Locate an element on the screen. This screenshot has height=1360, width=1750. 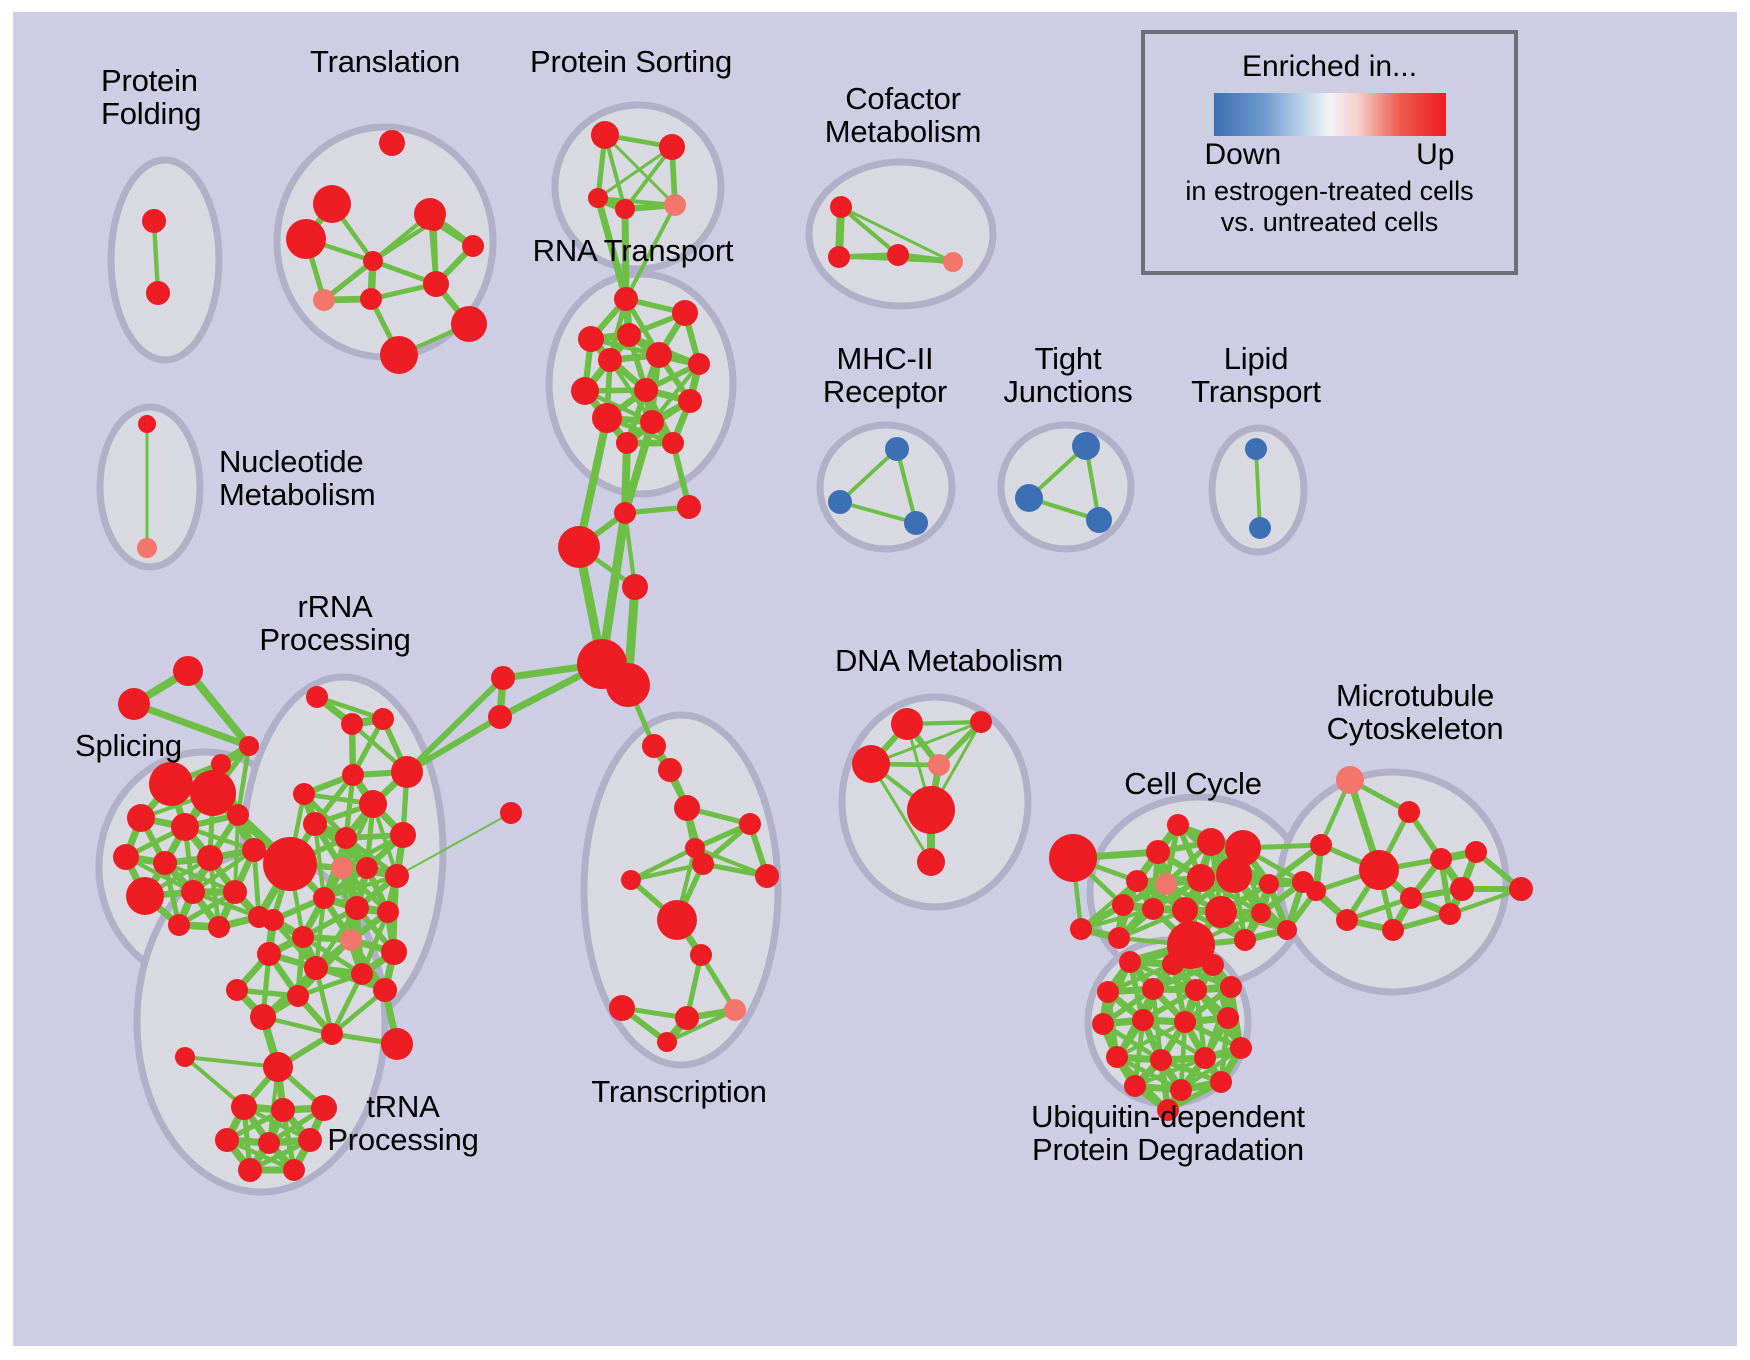
cluster-region-mhc-ii-receptor is located at coordinates (886, 487).